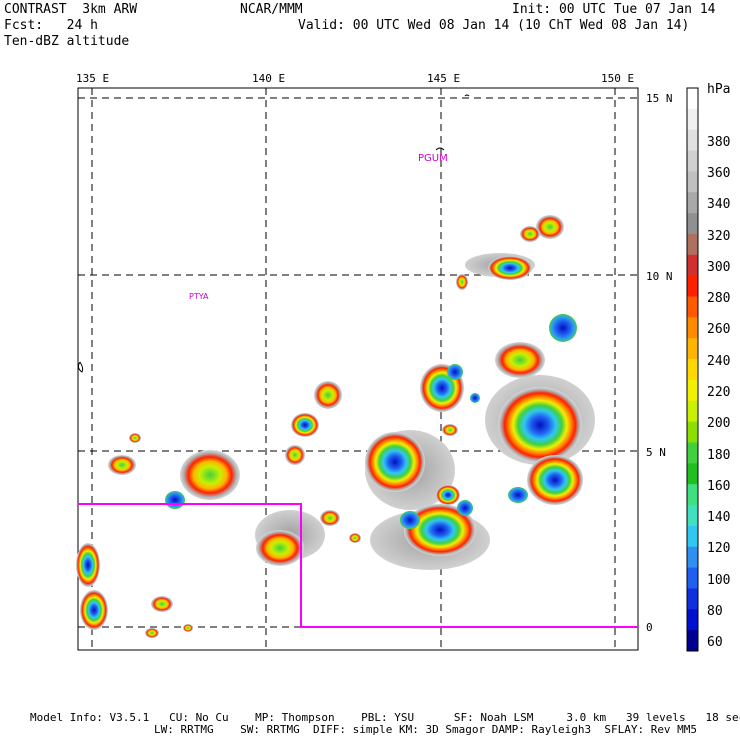 The image size is (740, 740). What do you see at coordinates (719, 236) in the screenshot?
I see `colorbar-tick-label: 320` at bounding box center [719, 236].